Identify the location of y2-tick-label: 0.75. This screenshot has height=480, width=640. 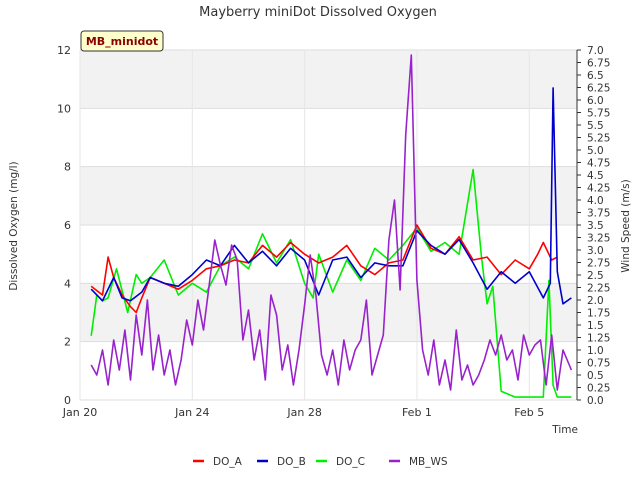
(598, 364).